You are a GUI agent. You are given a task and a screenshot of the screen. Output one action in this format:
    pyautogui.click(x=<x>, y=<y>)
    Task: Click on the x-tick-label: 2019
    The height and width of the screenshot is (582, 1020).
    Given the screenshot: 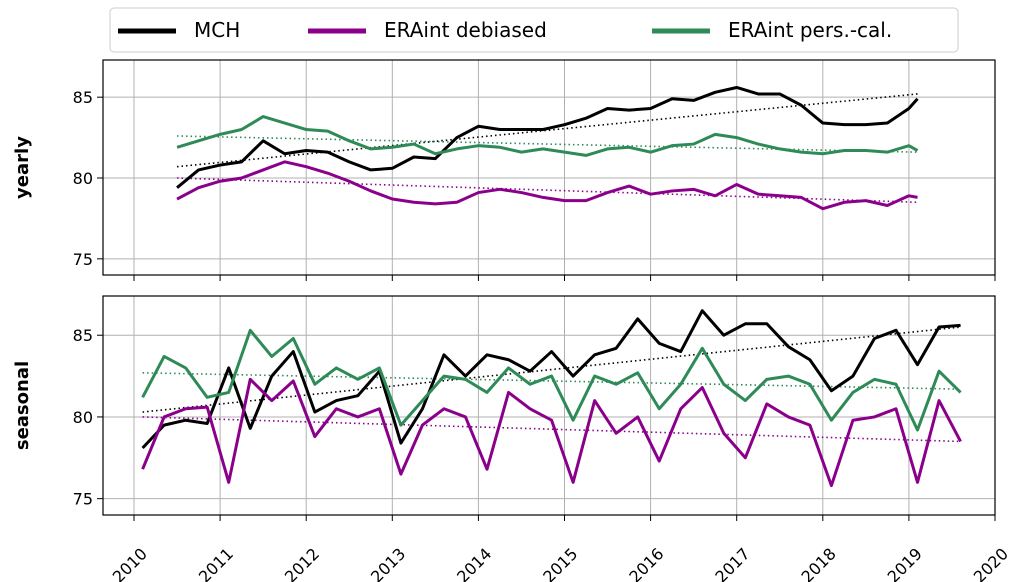 What is the action you would take?
    pyautogui.click(x=905, y=563)
    